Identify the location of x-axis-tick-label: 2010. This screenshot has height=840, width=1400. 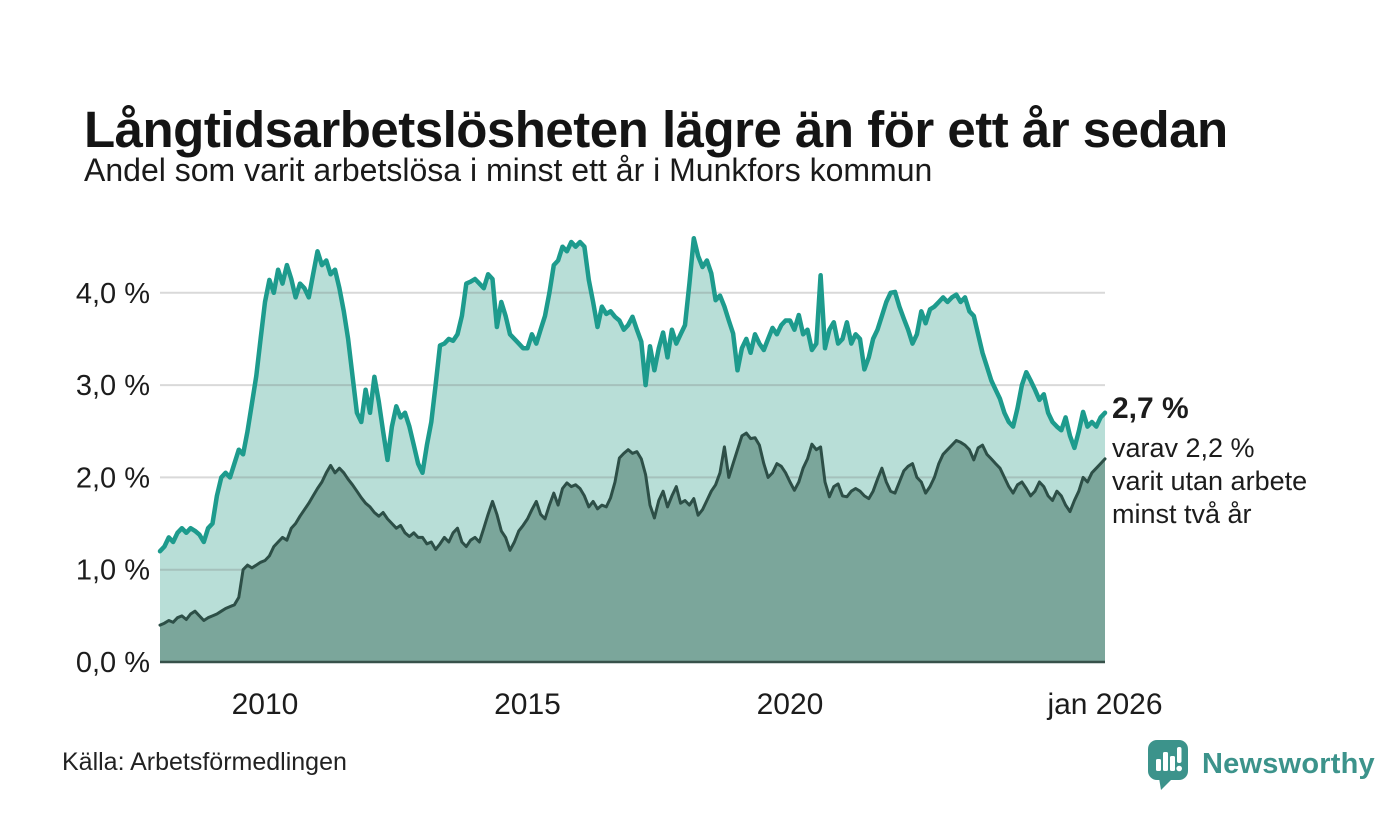
(265, 704).